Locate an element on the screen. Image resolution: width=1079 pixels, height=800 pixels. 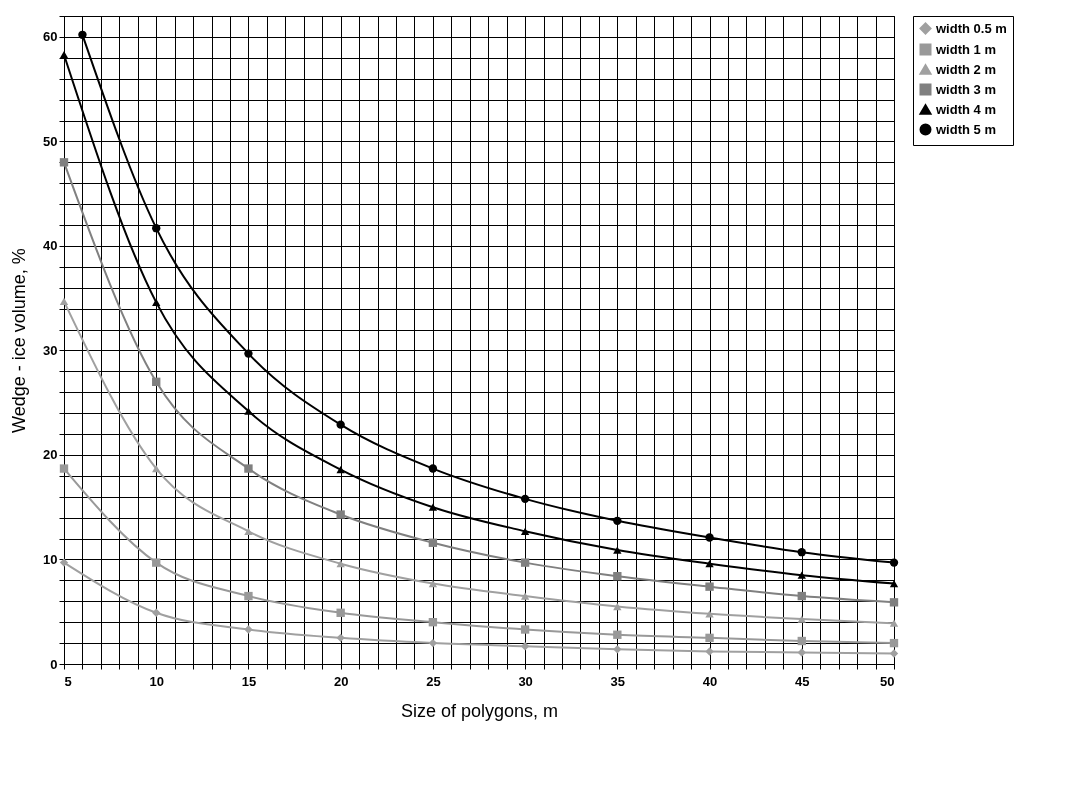
x-tick-label: 5 is located at coordinates (68, 681).